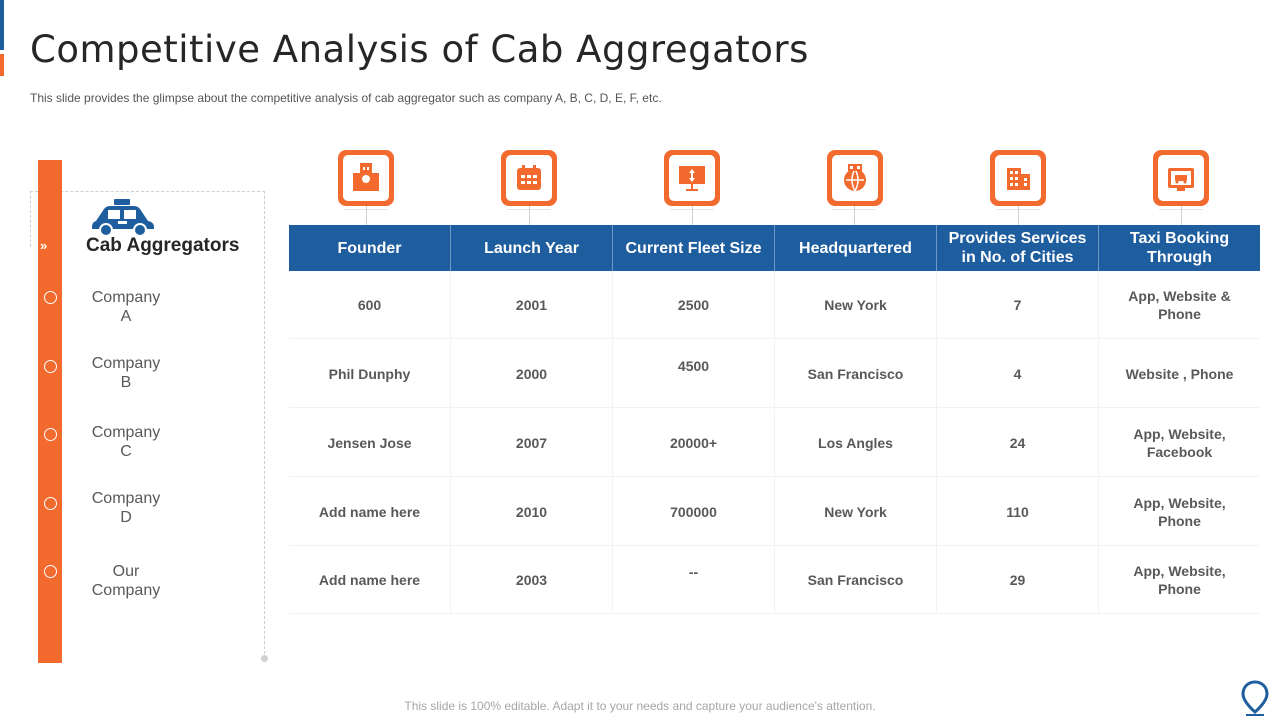 This screenshot has width=1280, height=720. I want to click on company-c-label: Company C, so click(126, 442).